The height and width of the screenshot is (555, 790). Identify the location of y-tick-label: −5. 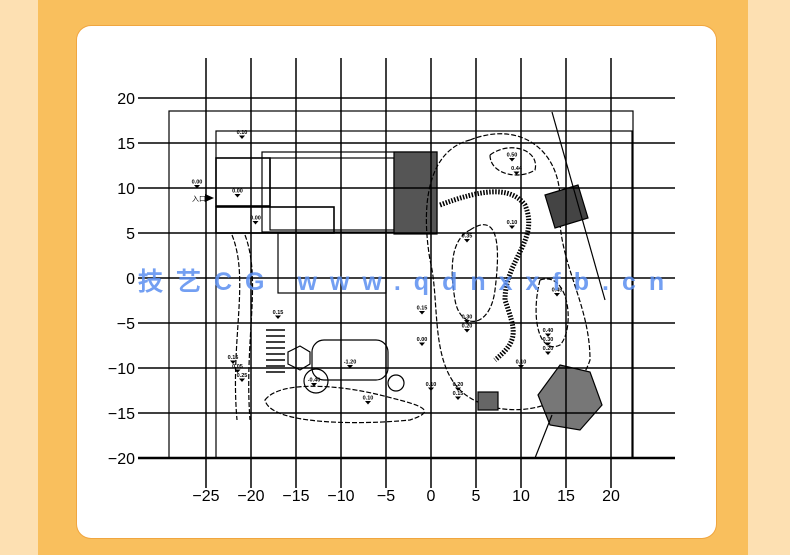
(126, 324).